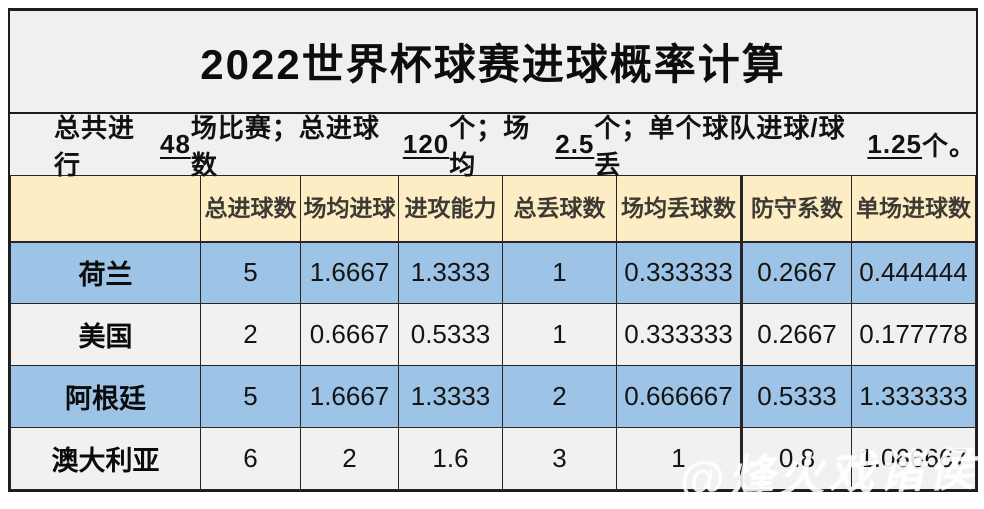 This screenshot has height=509, width=984. I want to click on table-header-row: 总进球数 场均进球 进攻能力 总丢球数 场均丢球数 防守系数 单场进球数, so click(493, 209).